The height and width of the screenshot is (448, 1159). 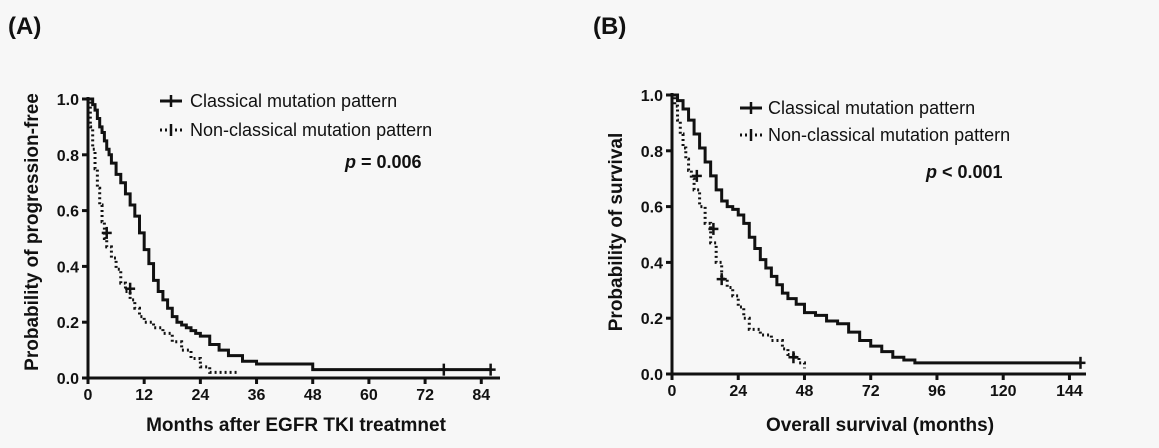 I want to click on y-axis-title-b: Probability of survival, so click(x=616, y=232).